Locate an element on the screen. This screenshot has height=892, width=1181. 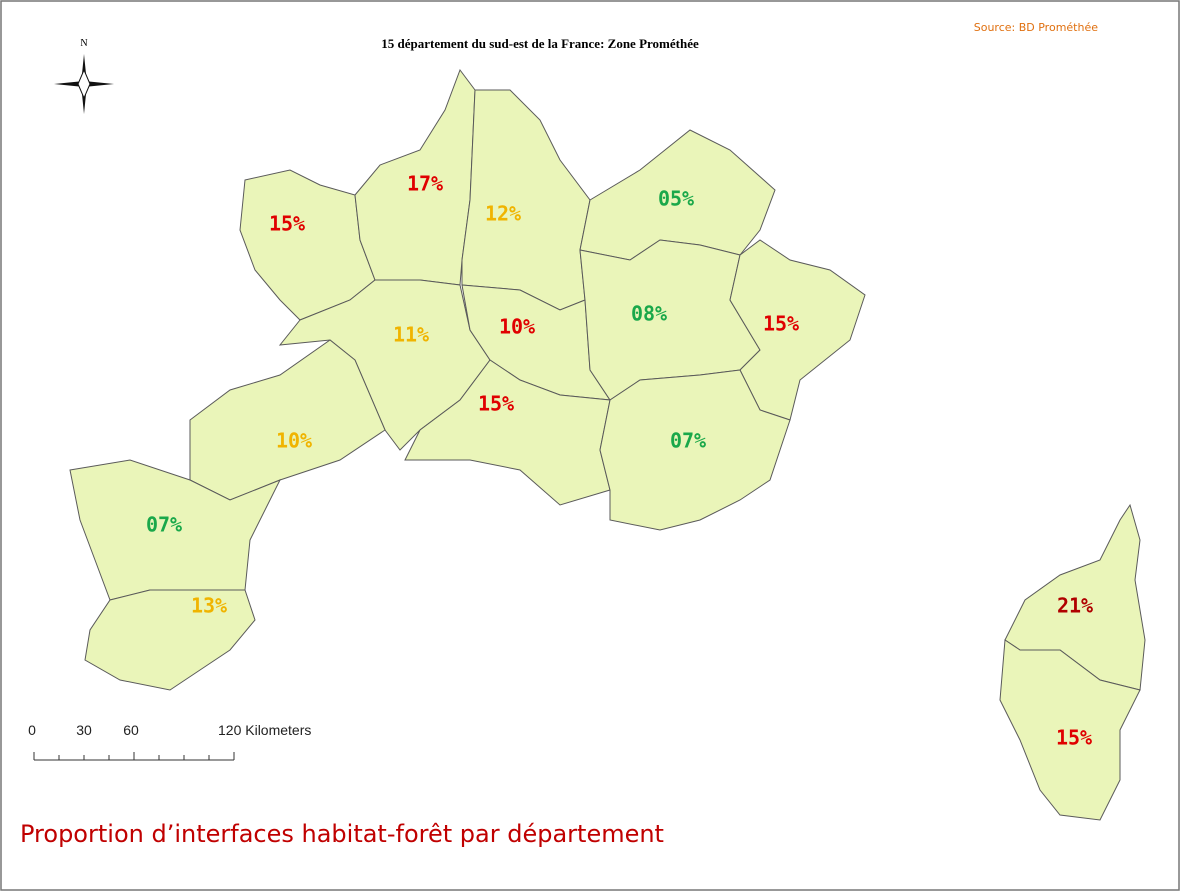
compass-center is located at coordinates (84, 84).